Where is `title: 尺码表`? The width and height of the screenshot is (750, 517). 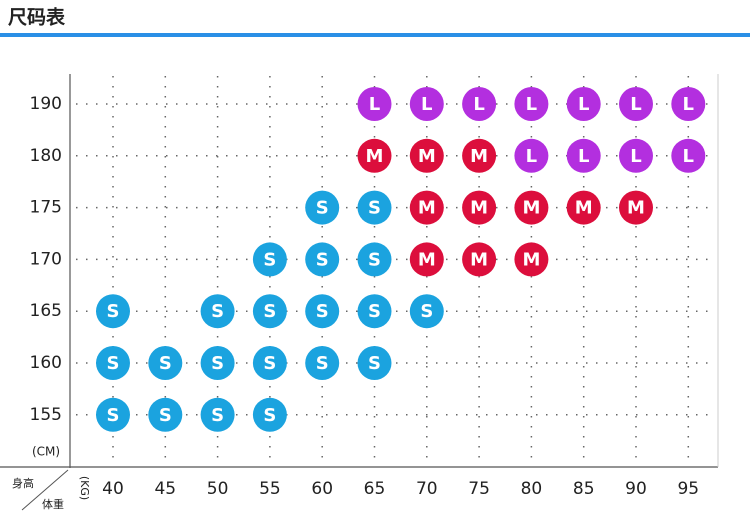 title: 尺码表 is located at coordinates (37, 17).